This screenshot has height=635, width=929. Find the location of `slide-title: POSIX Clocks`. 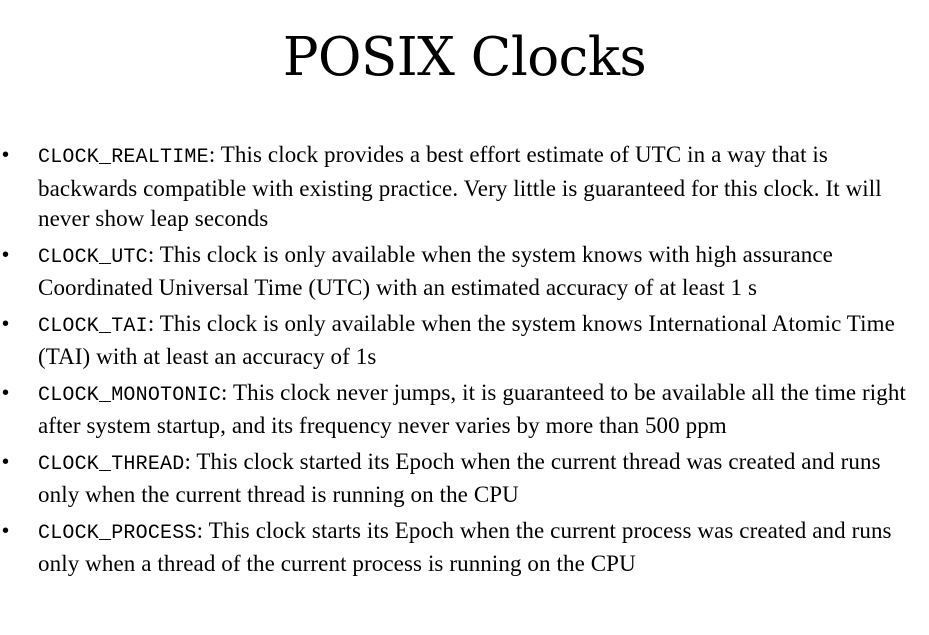

slide-title: POSIX Clocks is located at coordinates (464, 57).